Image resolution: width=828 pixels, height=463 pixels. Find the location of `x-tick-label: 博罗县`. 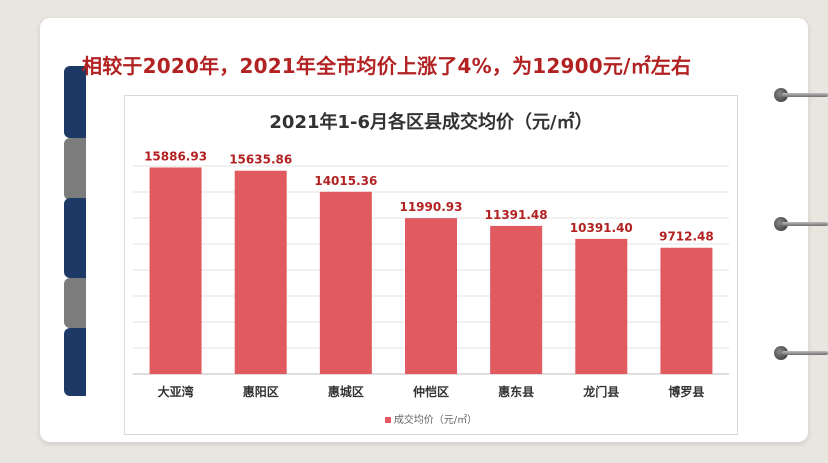

x-tick-label: 博罗县 is located at coordinates (686, 391).